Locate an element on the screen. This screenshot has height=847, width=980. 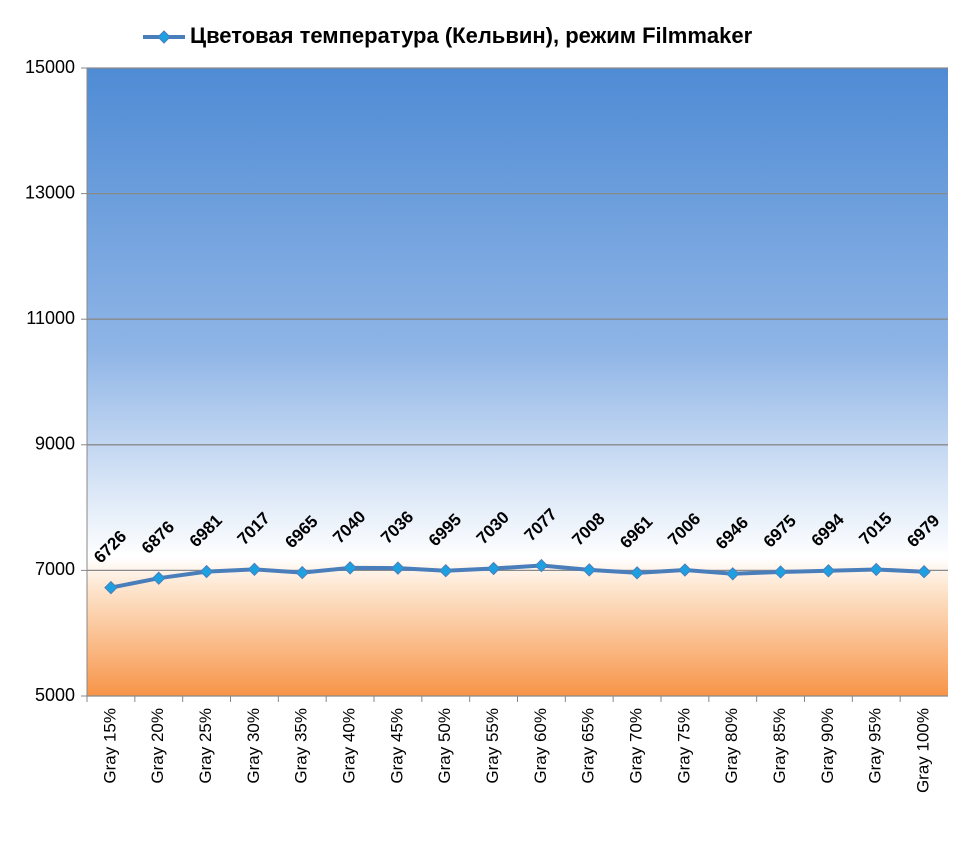
x-tick-label: Gray 90% is located at coordinates (827, 746).